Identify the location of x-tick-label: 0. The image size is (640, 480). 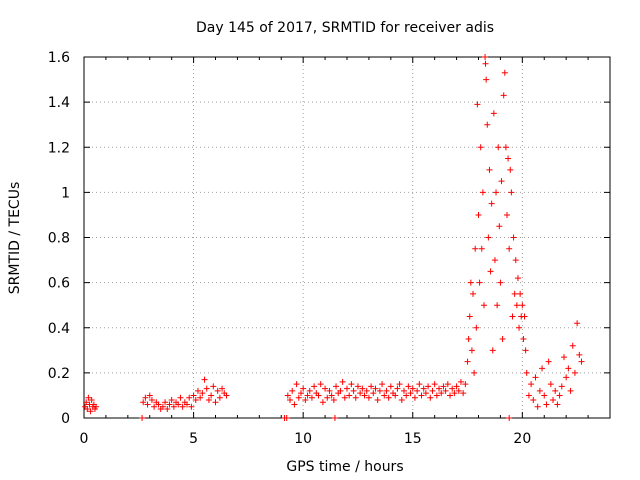
(84, 439).